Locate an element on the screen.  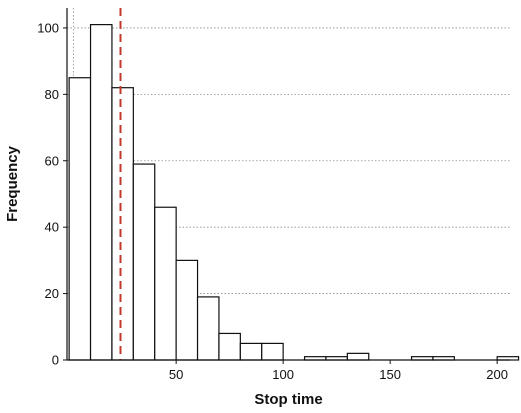
y-tick-label: 40 is located at coordinates (52, 227).